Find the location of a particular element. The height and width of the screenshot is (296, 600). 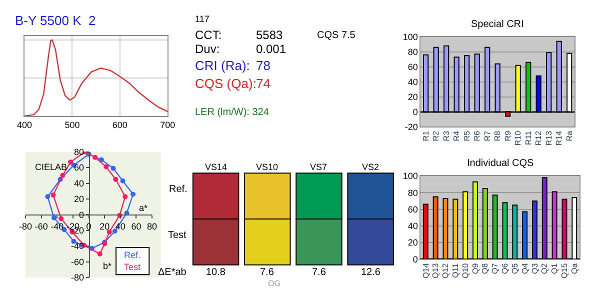

chart-title: Special CRI is located at coordinates (497, 24).